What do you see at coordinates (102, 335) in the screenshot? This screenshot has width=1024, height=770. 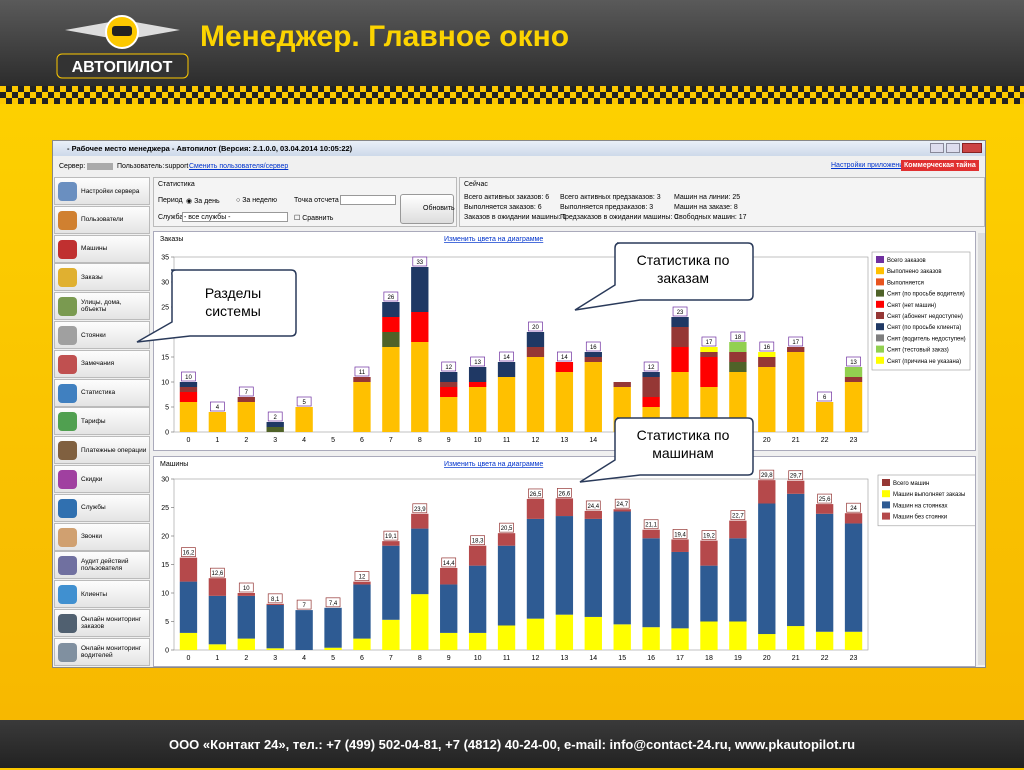 I see `sidebar-item: Стоянки` at bounding box center [102, 335].